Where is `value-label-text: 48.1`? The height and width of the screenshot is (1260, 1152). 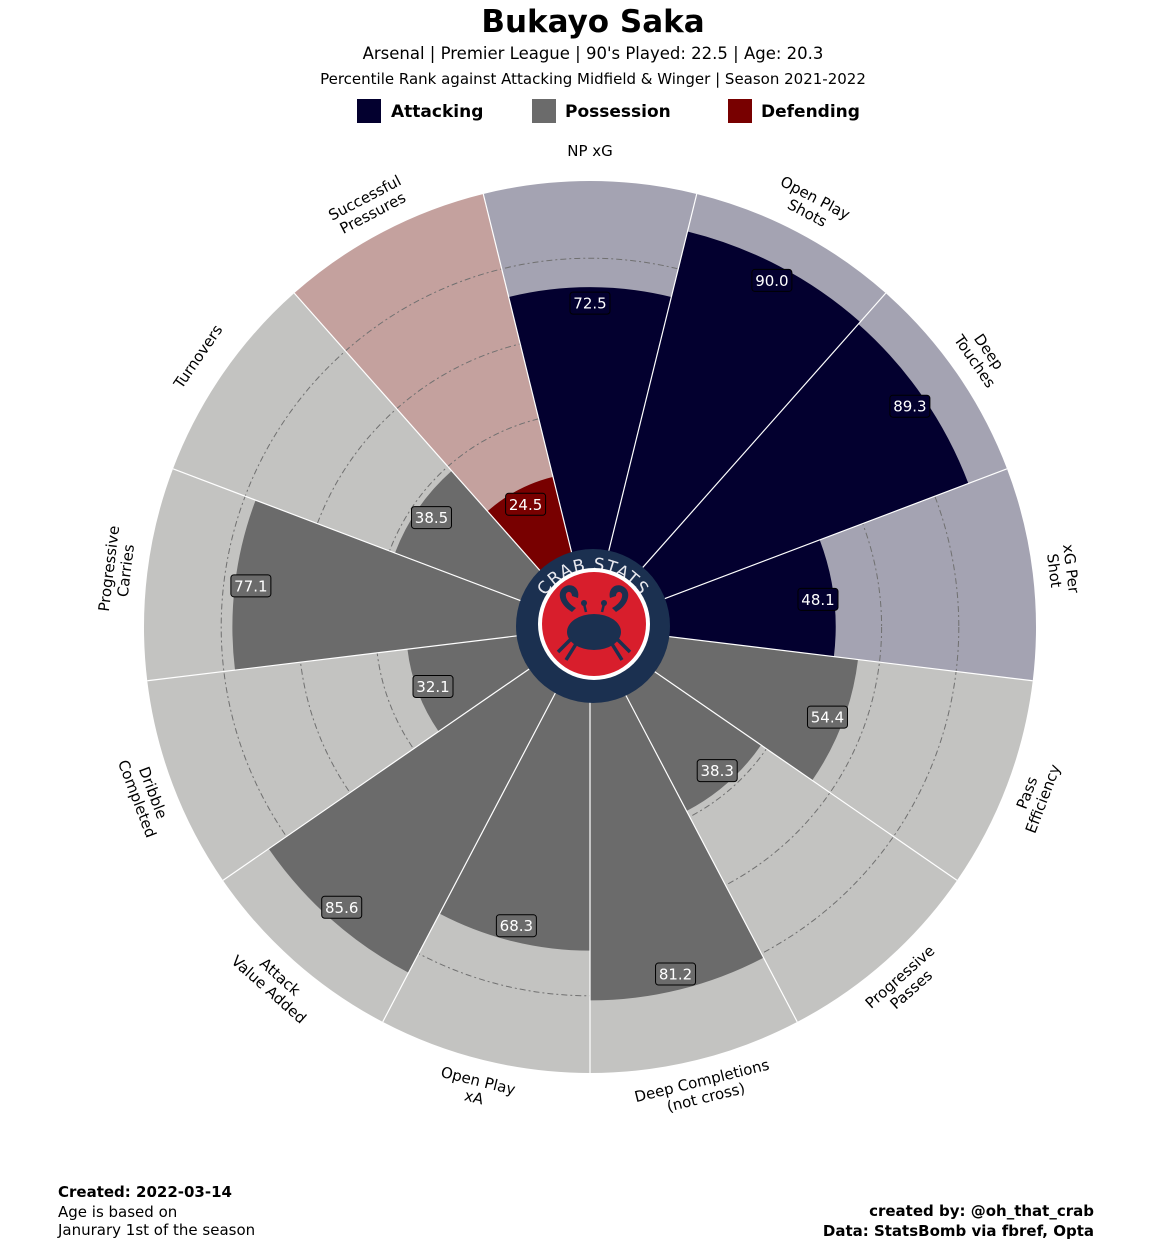 value-label-text: 48.1 is located at coordinates (817, 600).